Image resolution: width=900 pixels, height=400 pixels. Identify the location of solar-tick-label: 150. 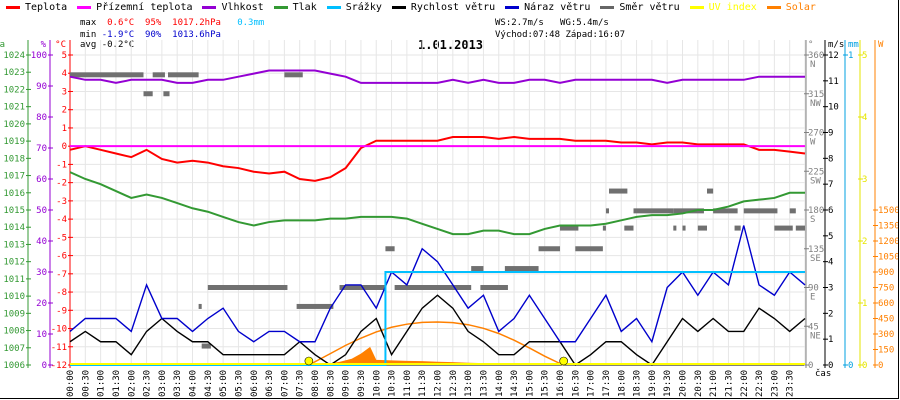
(886, 351).